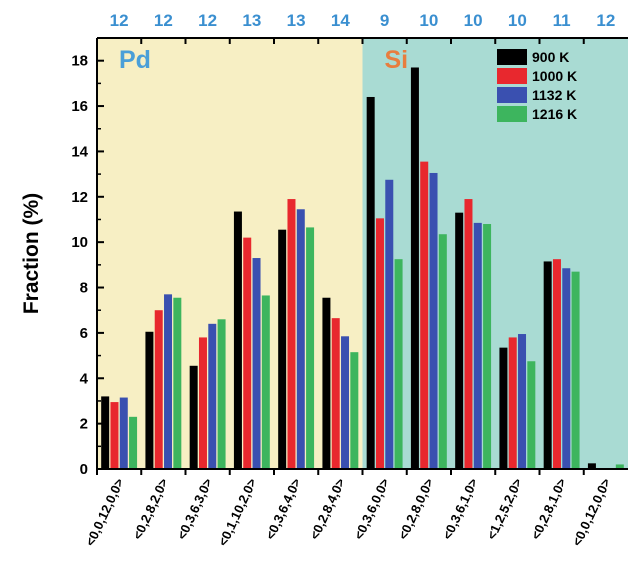 The image size is (635, 575). I want to click on y-tick-label: 16, so click(79, 106).